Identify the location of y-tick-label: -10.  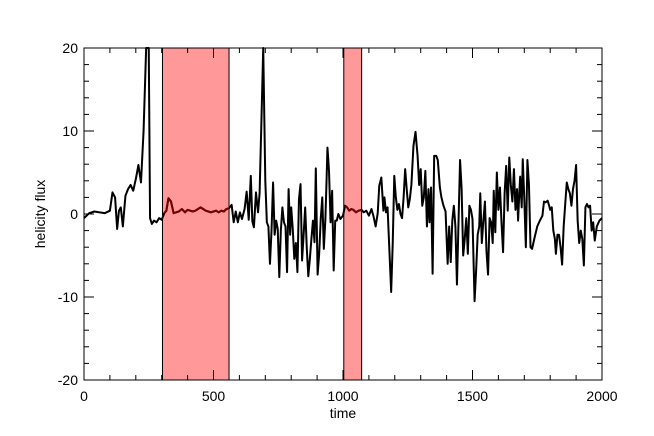
(68, 297).